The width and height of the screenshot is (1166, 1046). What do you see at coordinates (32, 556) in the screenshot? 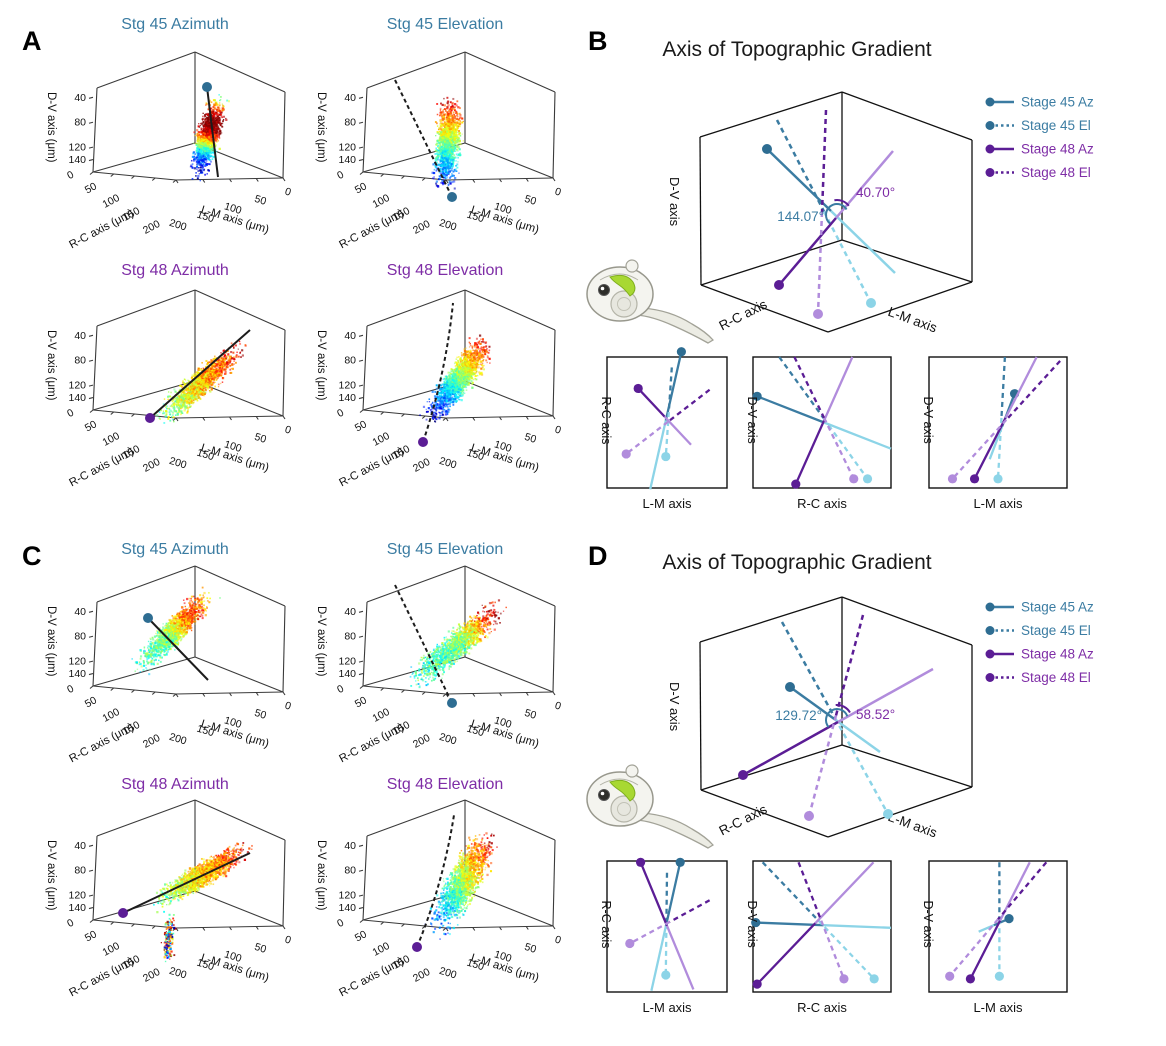
I see `panel-label-c: C` at bounding box center [32, 556].